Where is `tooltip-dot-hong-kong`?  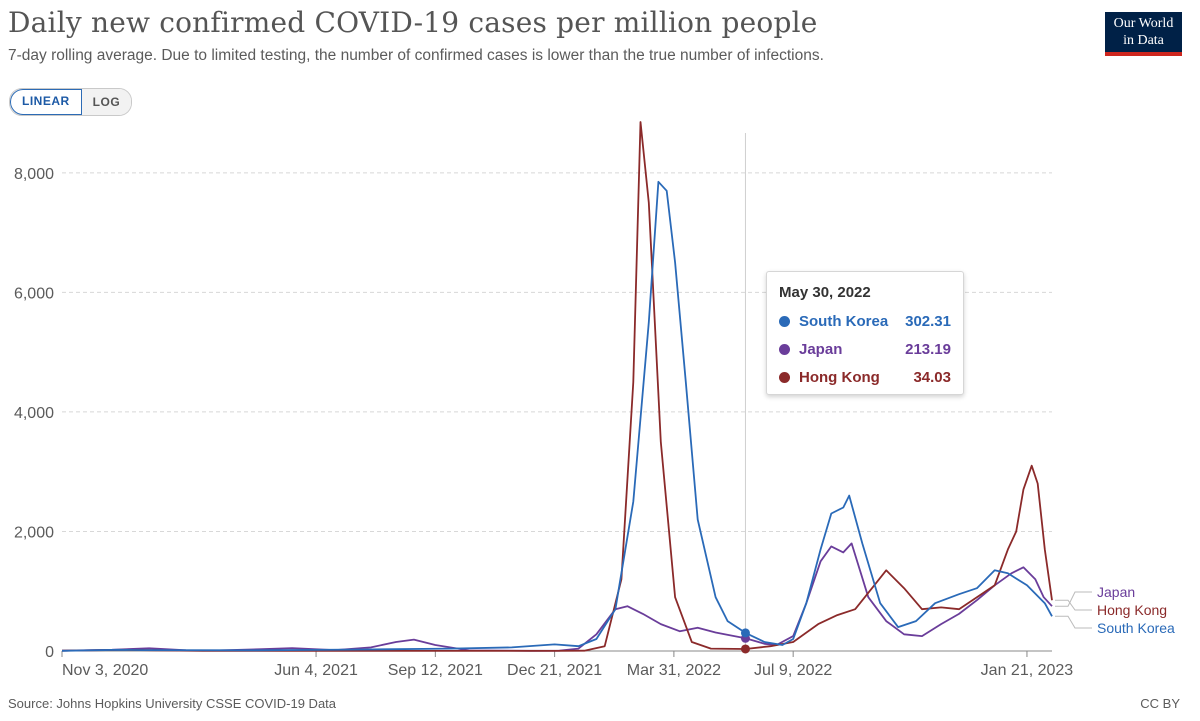
tooltip-dot-hong-kong is located at coordinates (784, 377).